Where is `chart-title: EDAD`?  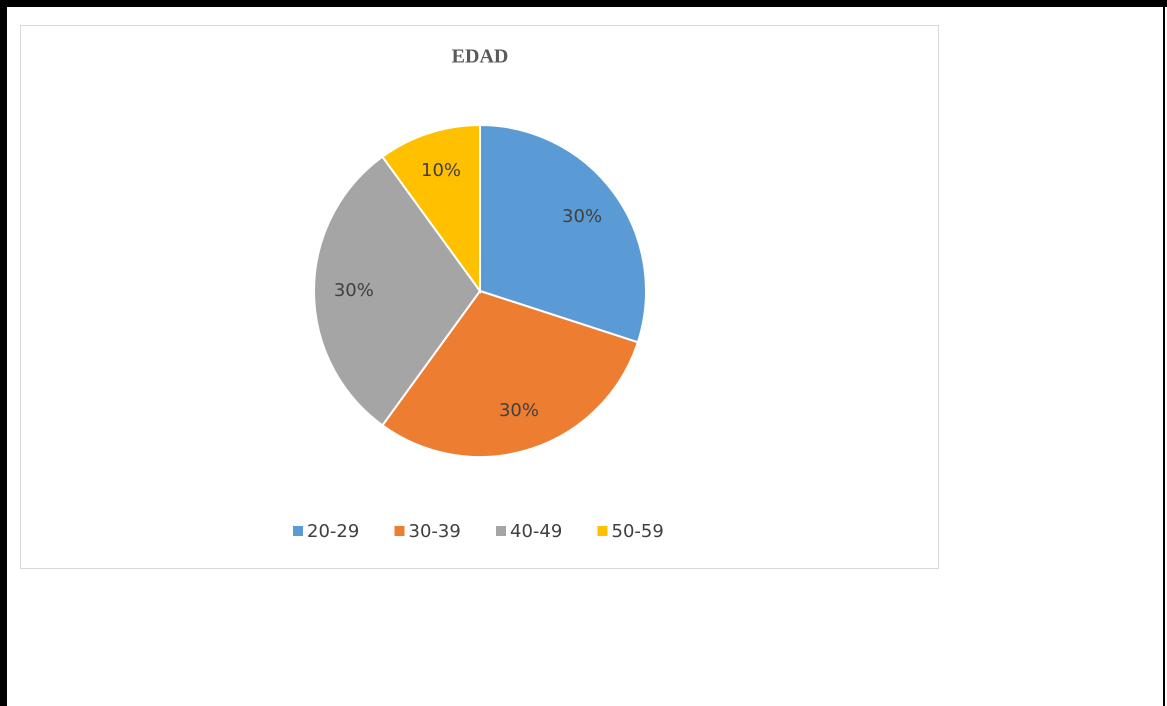
chart-title: EDAD is located at coordinates (480, 57).